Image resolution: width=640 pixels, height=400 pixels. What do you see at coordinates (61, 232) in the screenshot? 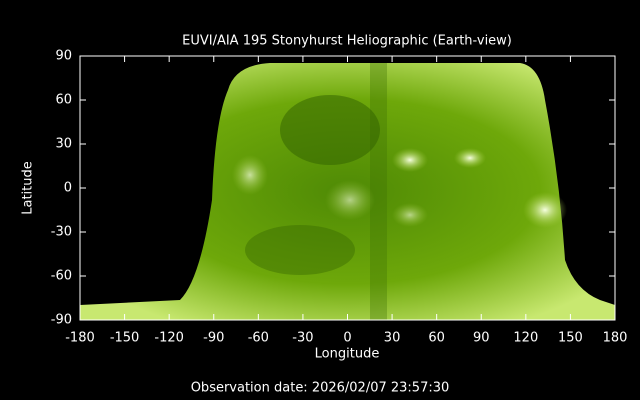
I see `y-tick-label: -30` at bounding box center [61, 232].